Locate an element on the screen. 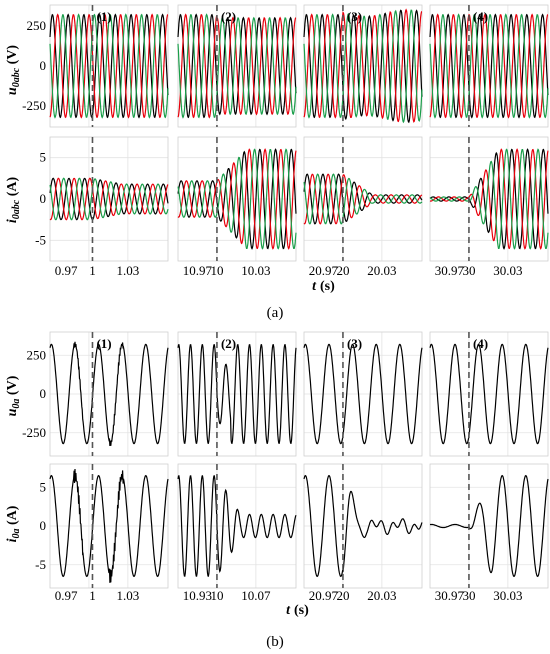 This screenshot has height=654, width=550. b-voltage-panel-1: -250 0 250 (1) is located at coordinates (95, 394).